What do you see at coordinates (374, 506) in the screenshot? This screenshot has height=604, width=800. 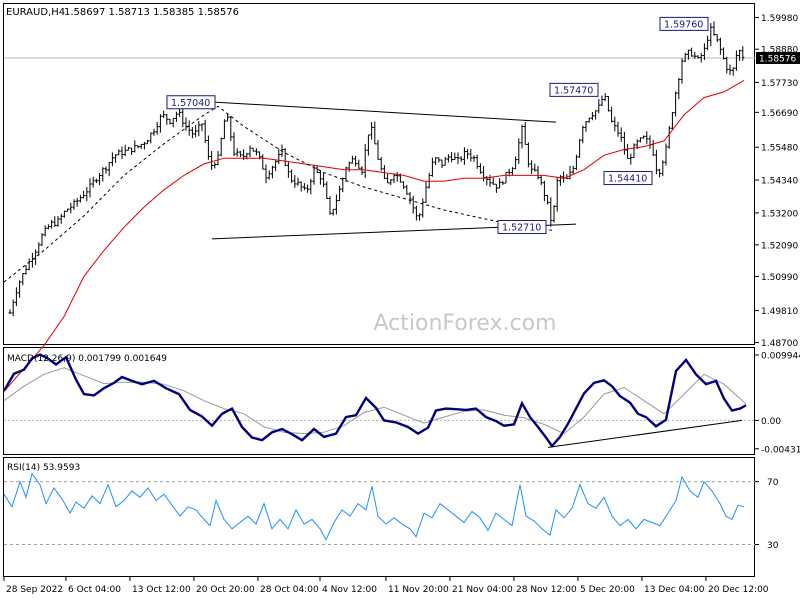 I see `rsi-line` at bounding box center [374, 506].